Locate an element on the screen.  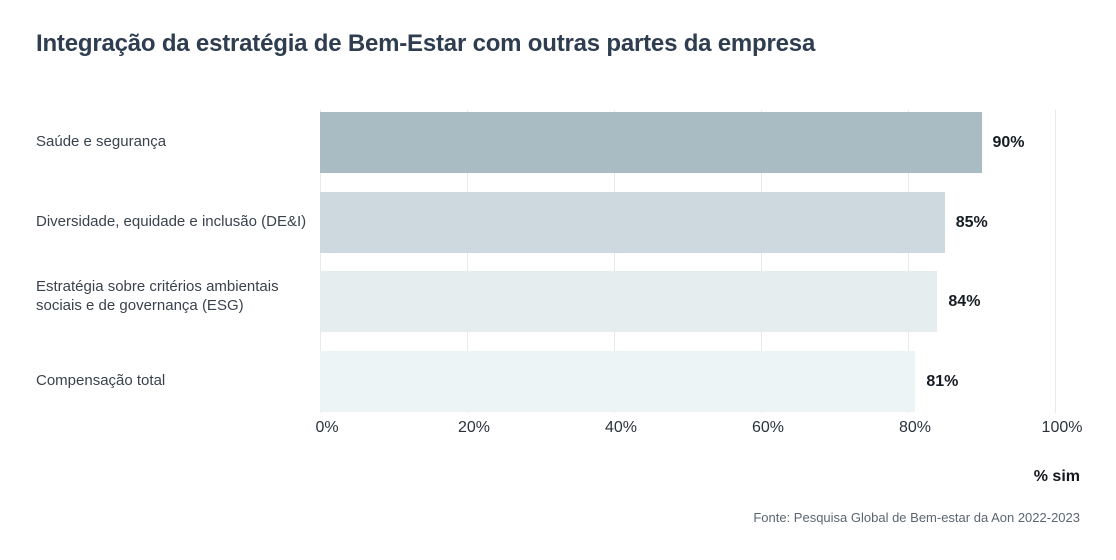
category-label-dei: Diversidade, equidade e inclusão (DE&I) is located at coordinates (171, 222).